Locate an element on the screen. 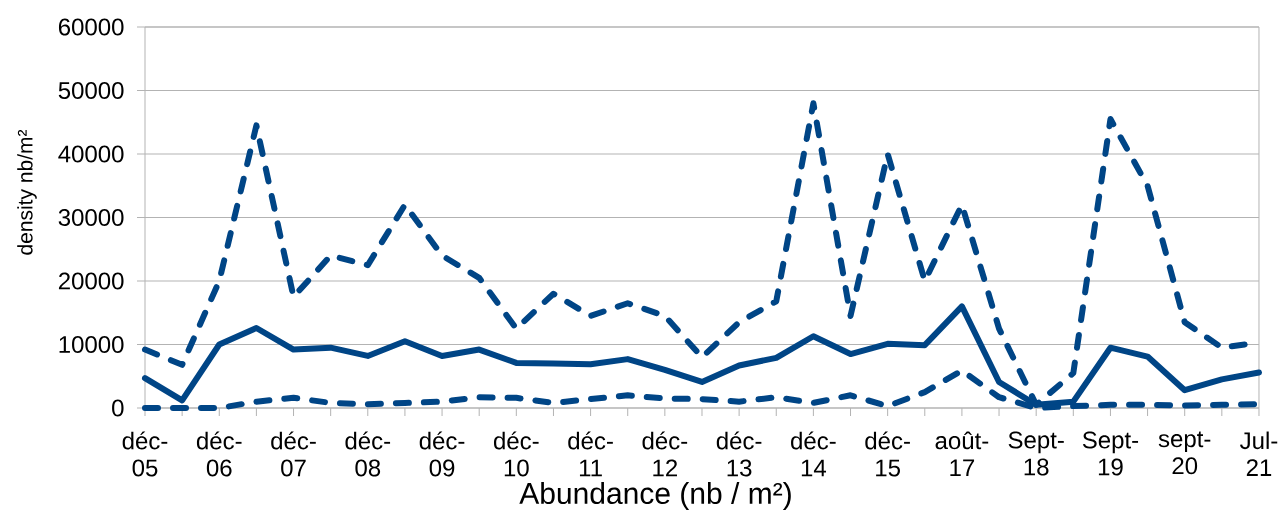 This screenshot has height=512, width=1284. y-tick-label: 10000 is located at coordinates (91, 344).